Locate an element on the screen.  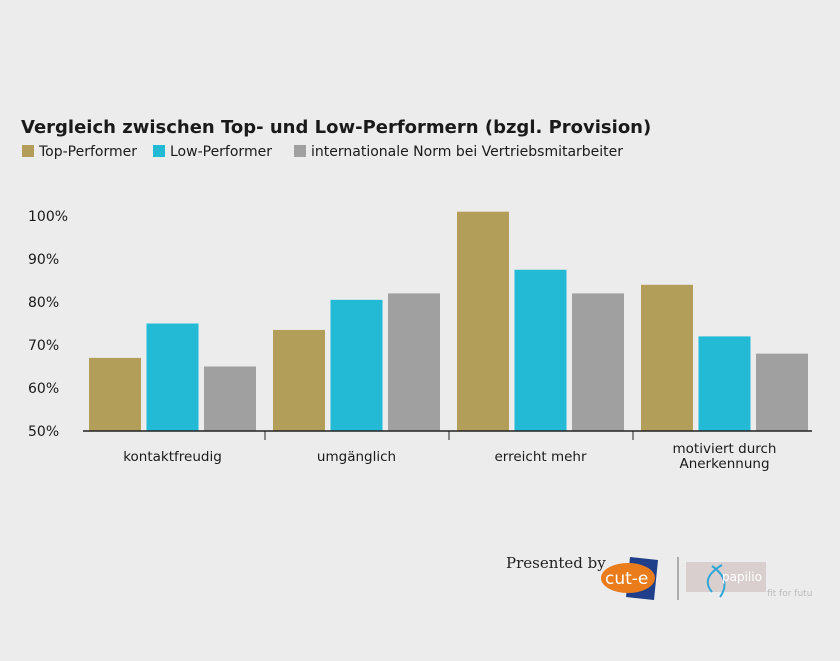
cut-e-logo: cut-e is located at coordinates (629, 578).